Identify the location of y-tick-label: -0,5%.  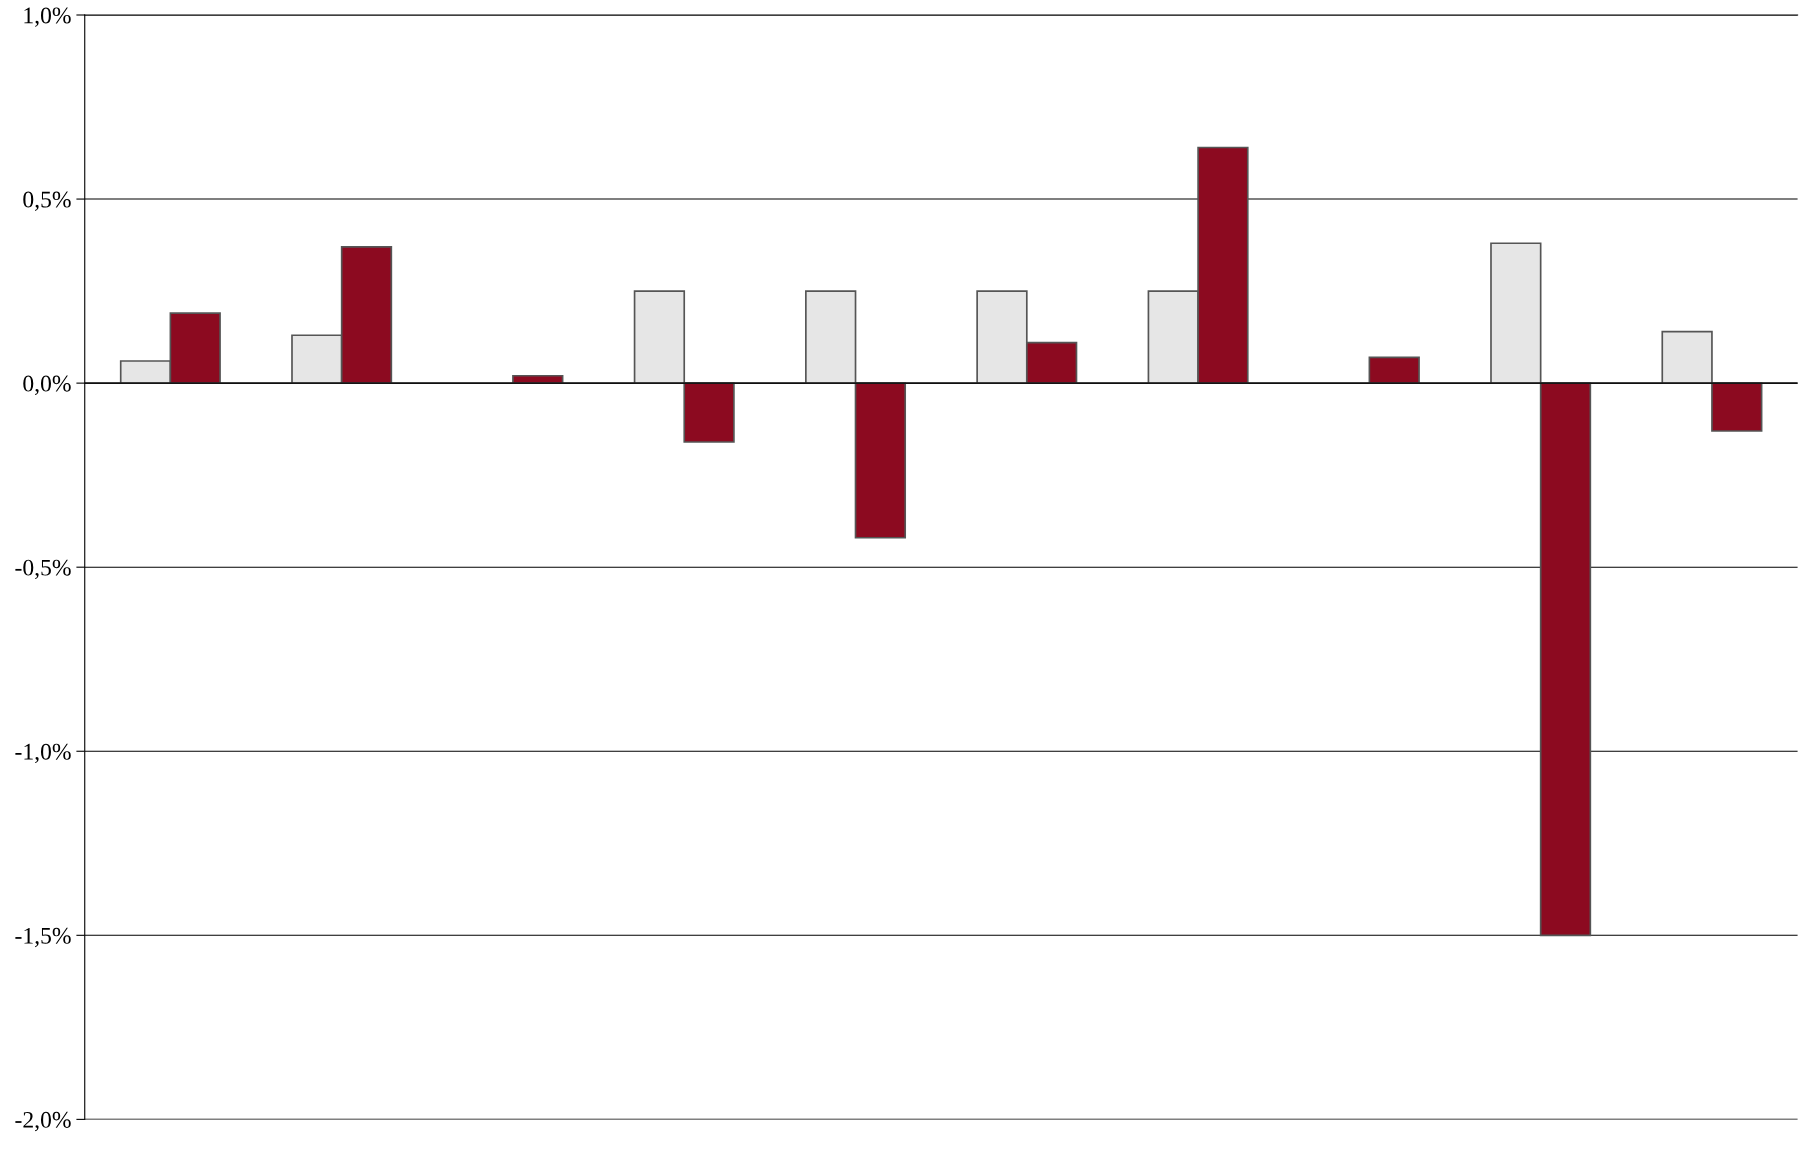
(43, 569).